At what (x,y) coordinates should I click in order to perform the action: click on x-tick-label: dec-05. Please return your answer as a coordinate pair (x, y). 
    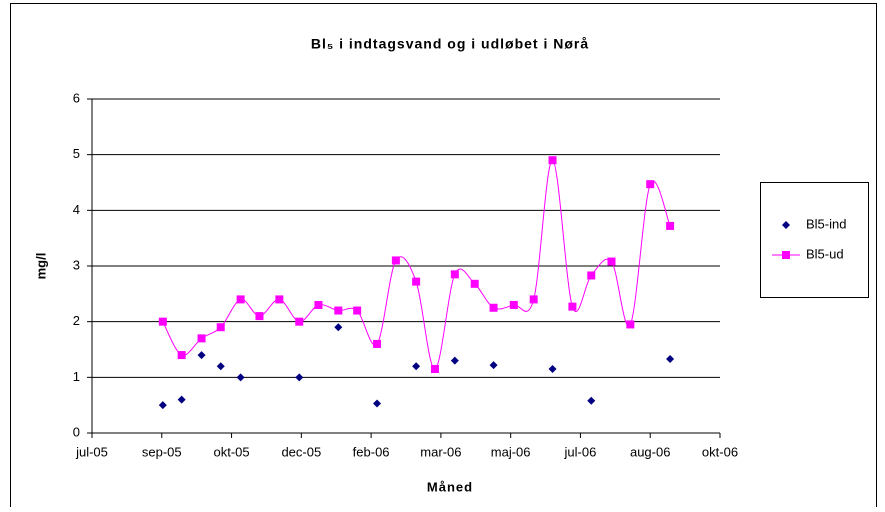
    Looking at the image, I should click on (301, 451).